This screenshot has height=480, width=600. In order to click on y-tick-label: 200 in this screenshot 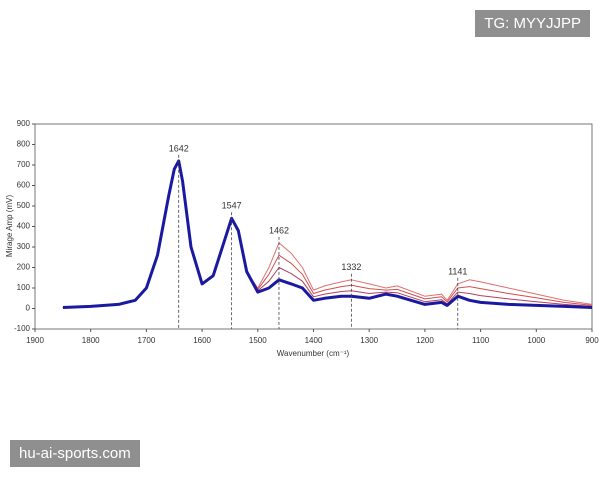, I will do `click(24, 267)`.